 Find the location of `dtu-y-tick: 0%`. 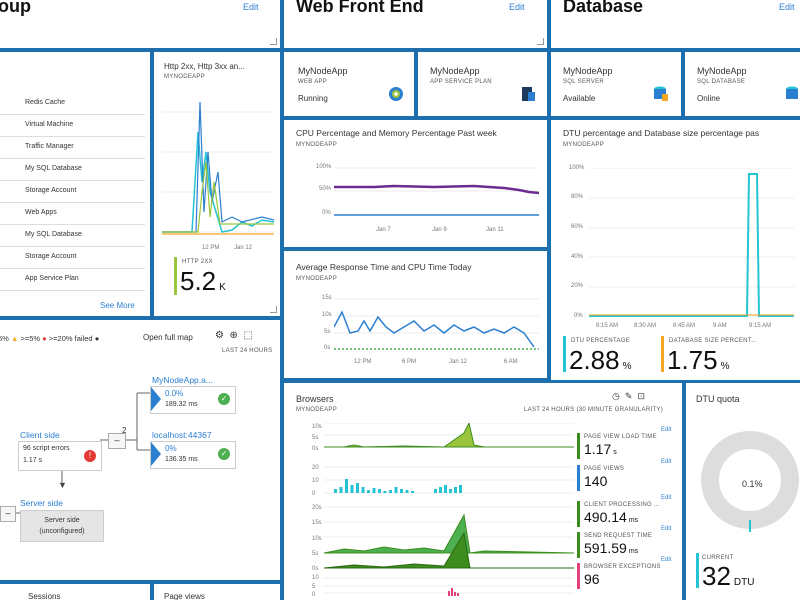

dtu-y-tick: 0% is located at coordinates (578, 316).